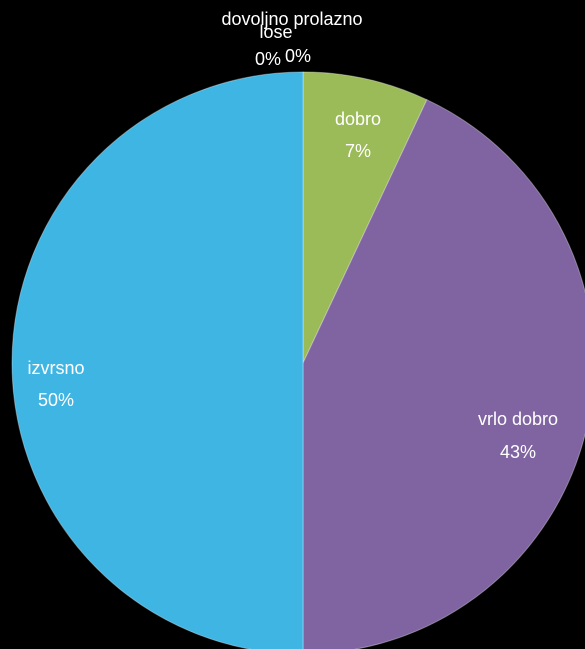 This screenshot has width=585, height=649. I want to click on slice-label: dovoljno prolazno, so click(291, 19).